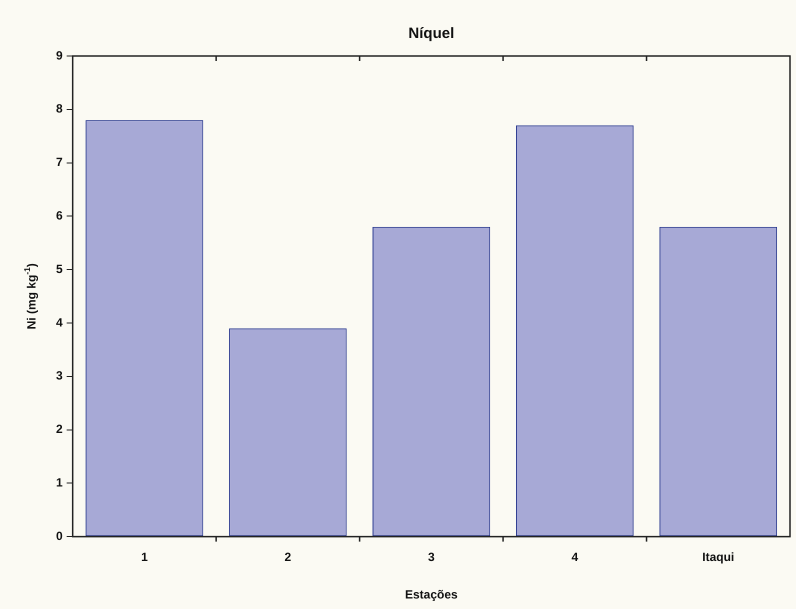  What do you see at coordinates (59, 269) in the screenshot?
I see `y-tick-label: 5` at bounding box center [59, 269].